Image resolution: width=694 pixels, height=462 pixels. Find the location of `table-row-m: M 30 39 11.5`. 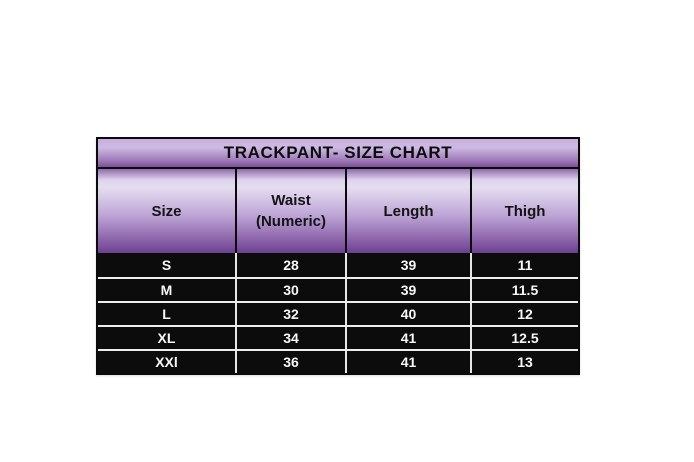

table-row-m: M 30 39 11.5 is located at coordinates (338, 289).